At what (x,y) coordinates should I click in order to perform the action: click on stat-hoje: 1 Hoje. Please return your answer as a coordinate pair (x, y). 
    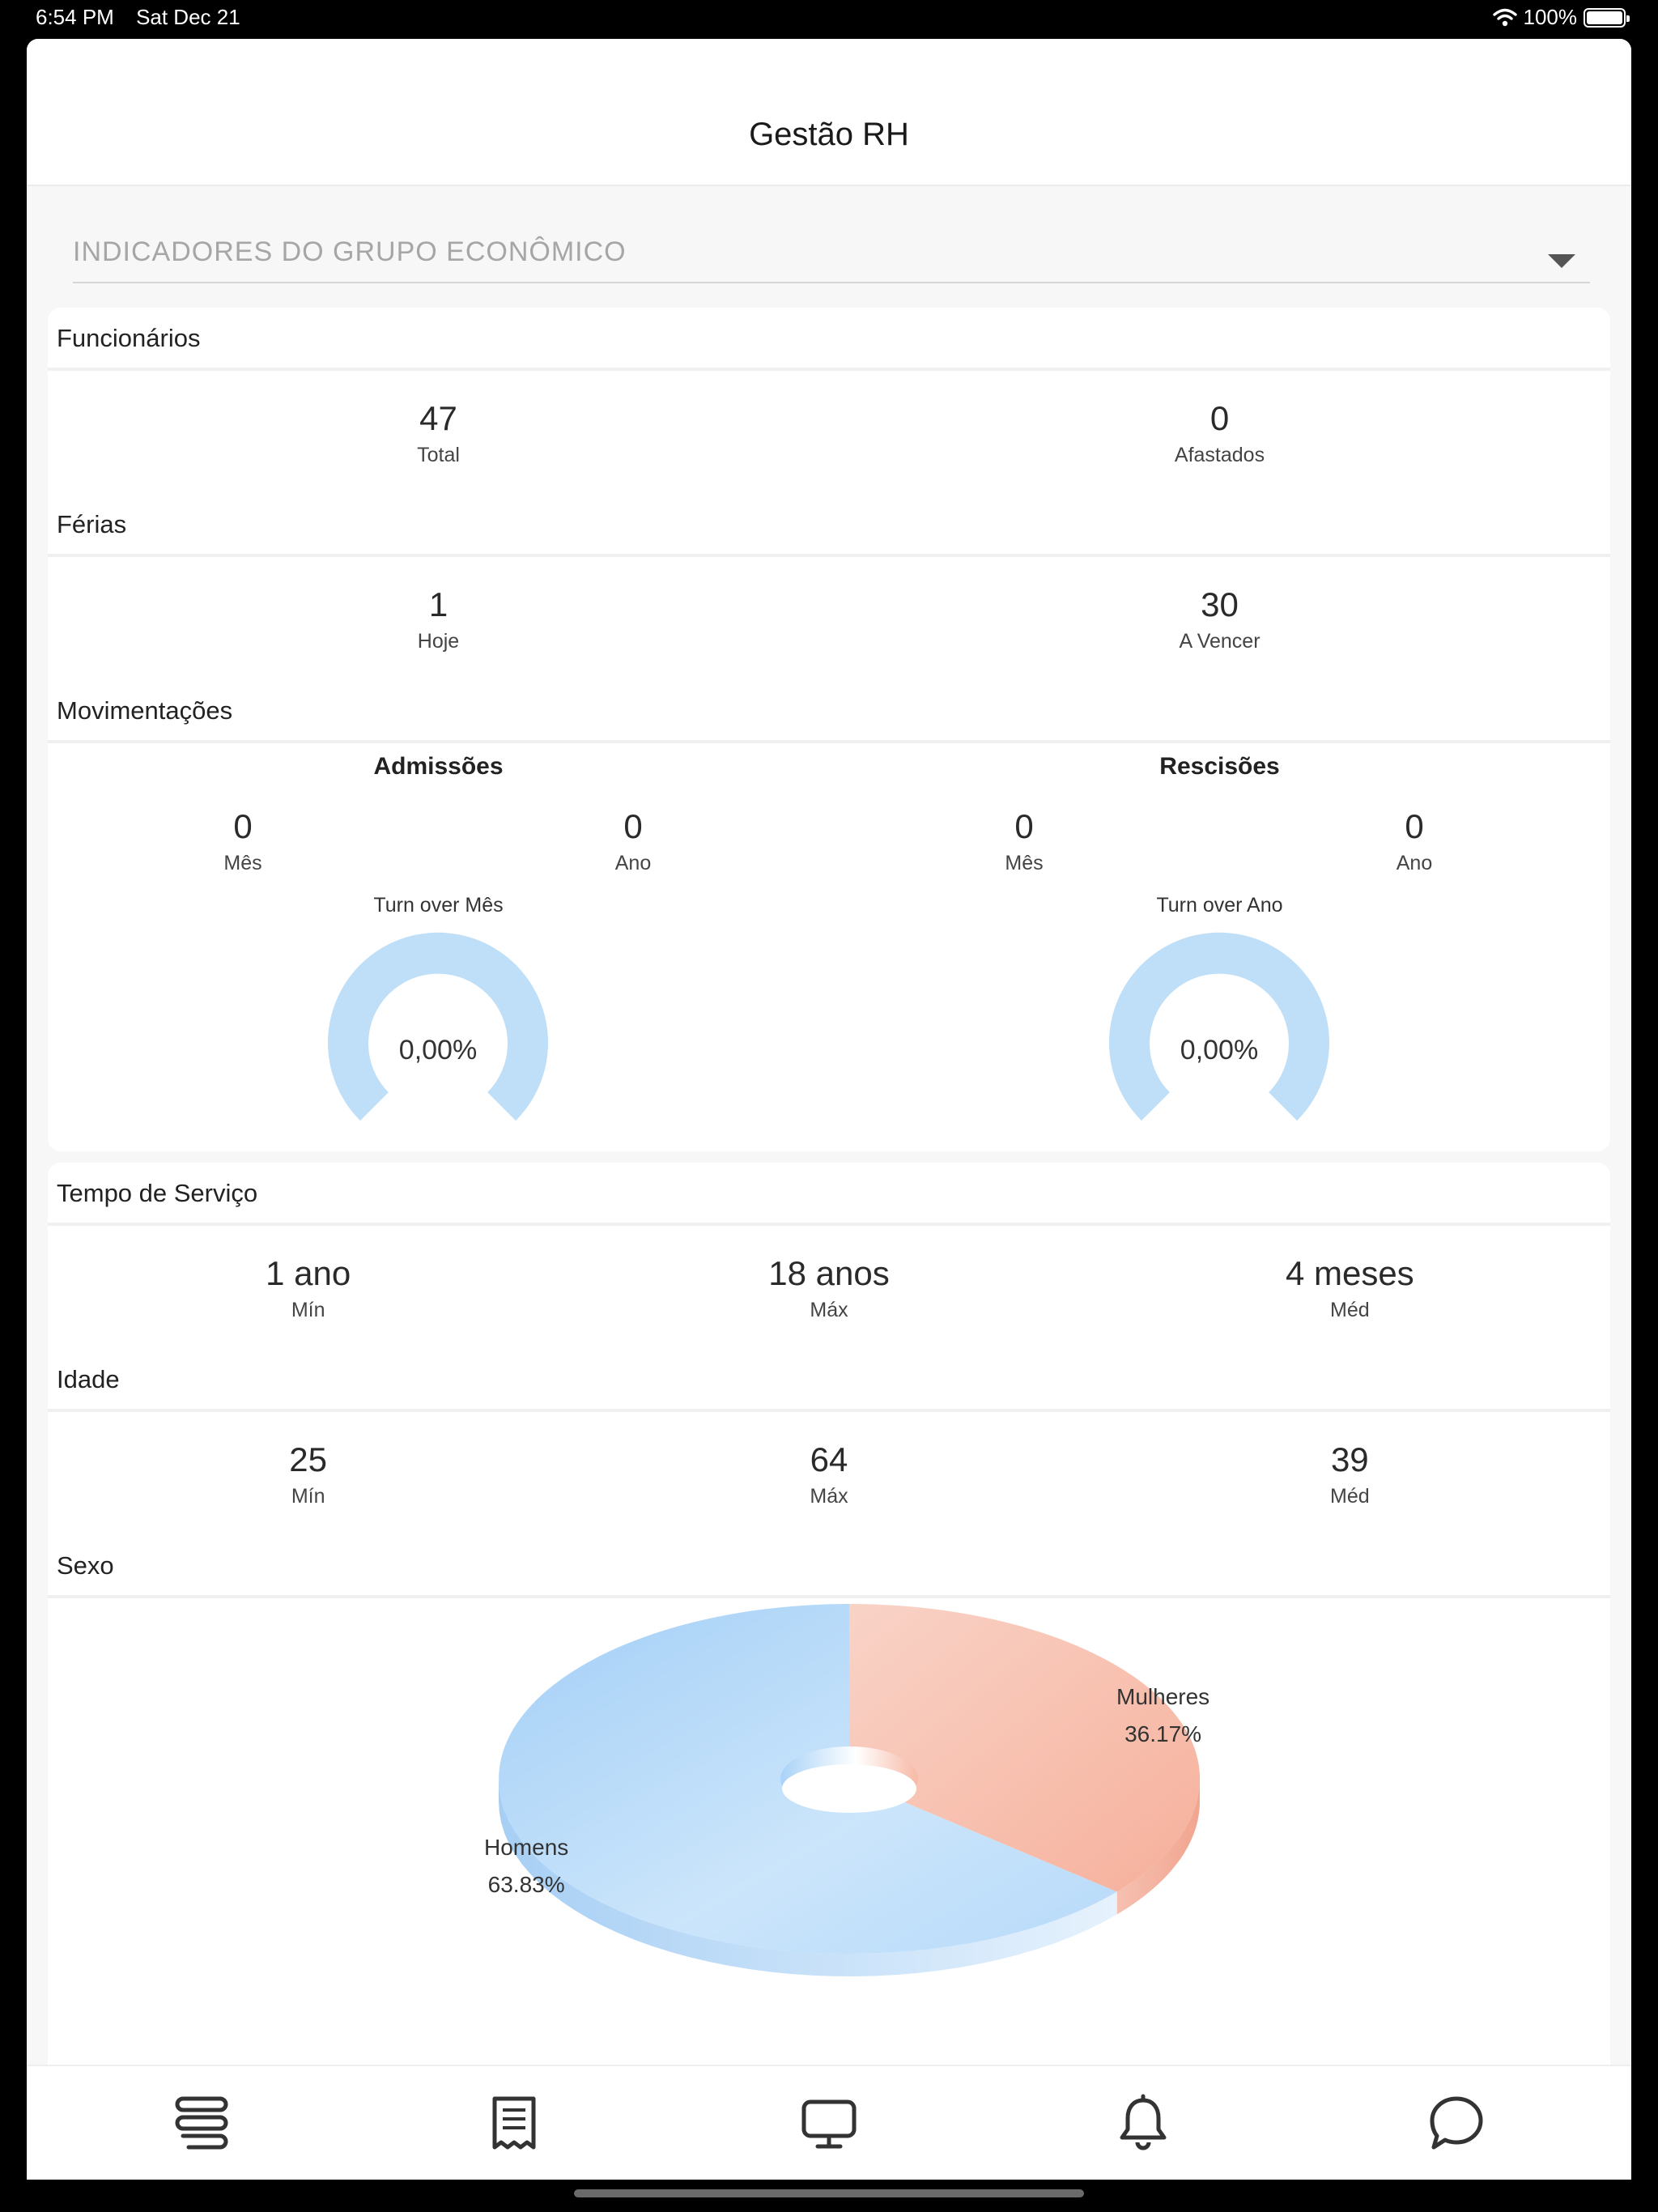
    Looking at the image, I should click on (438, 619).